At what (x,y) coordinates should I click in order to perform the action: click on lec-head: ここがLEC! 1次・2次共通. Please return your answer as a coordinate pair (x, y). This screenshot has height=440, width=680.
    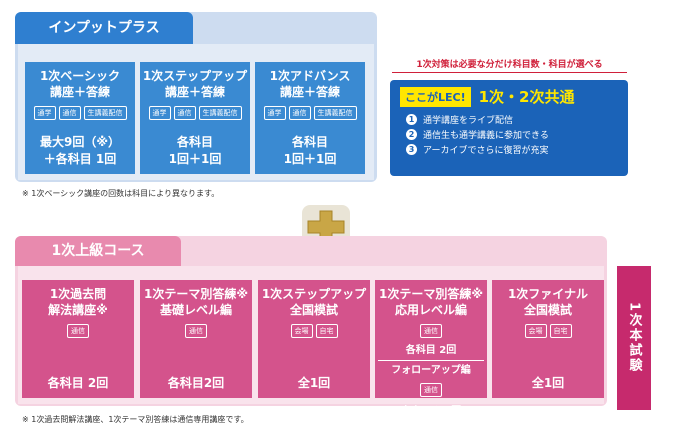
    Looking at the image, I should click on (509, 96).